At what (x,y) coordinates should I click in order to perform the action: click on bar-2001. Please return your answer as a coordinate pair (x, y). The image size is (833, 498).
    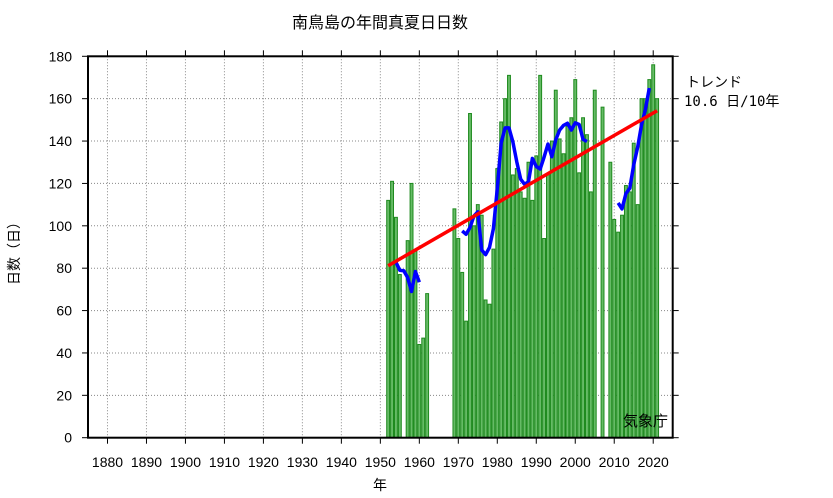
    Looking at the image, I should click on (579, 305).